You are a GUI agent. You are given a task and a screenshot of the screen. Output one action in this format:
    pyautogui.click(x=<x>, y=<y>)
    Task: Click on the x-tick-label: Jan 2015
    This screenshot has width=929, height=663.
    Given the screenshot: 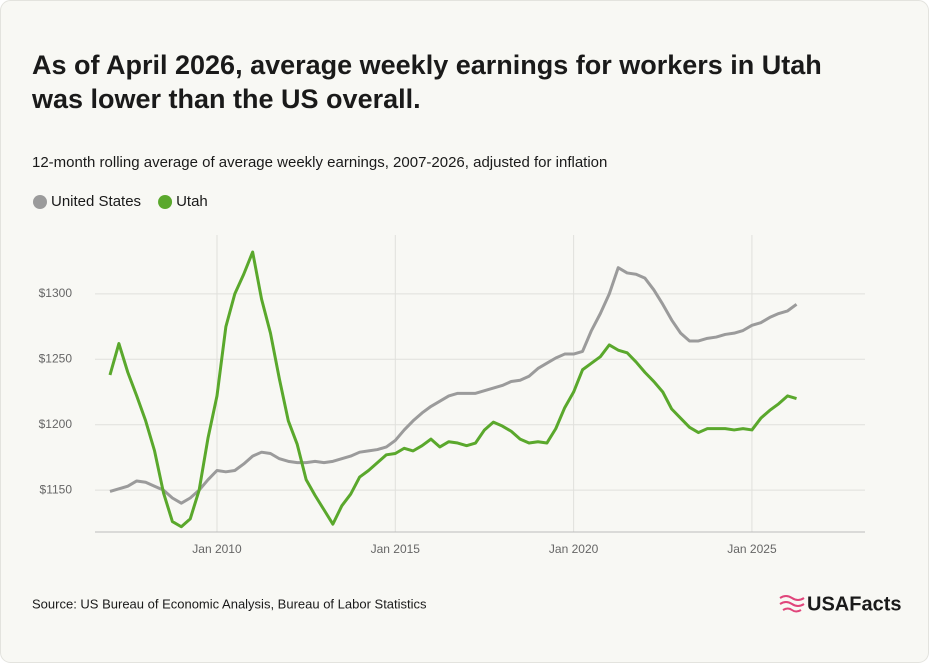 What is the action you would take?
    pyautogui.click(x=396, y=549)
    